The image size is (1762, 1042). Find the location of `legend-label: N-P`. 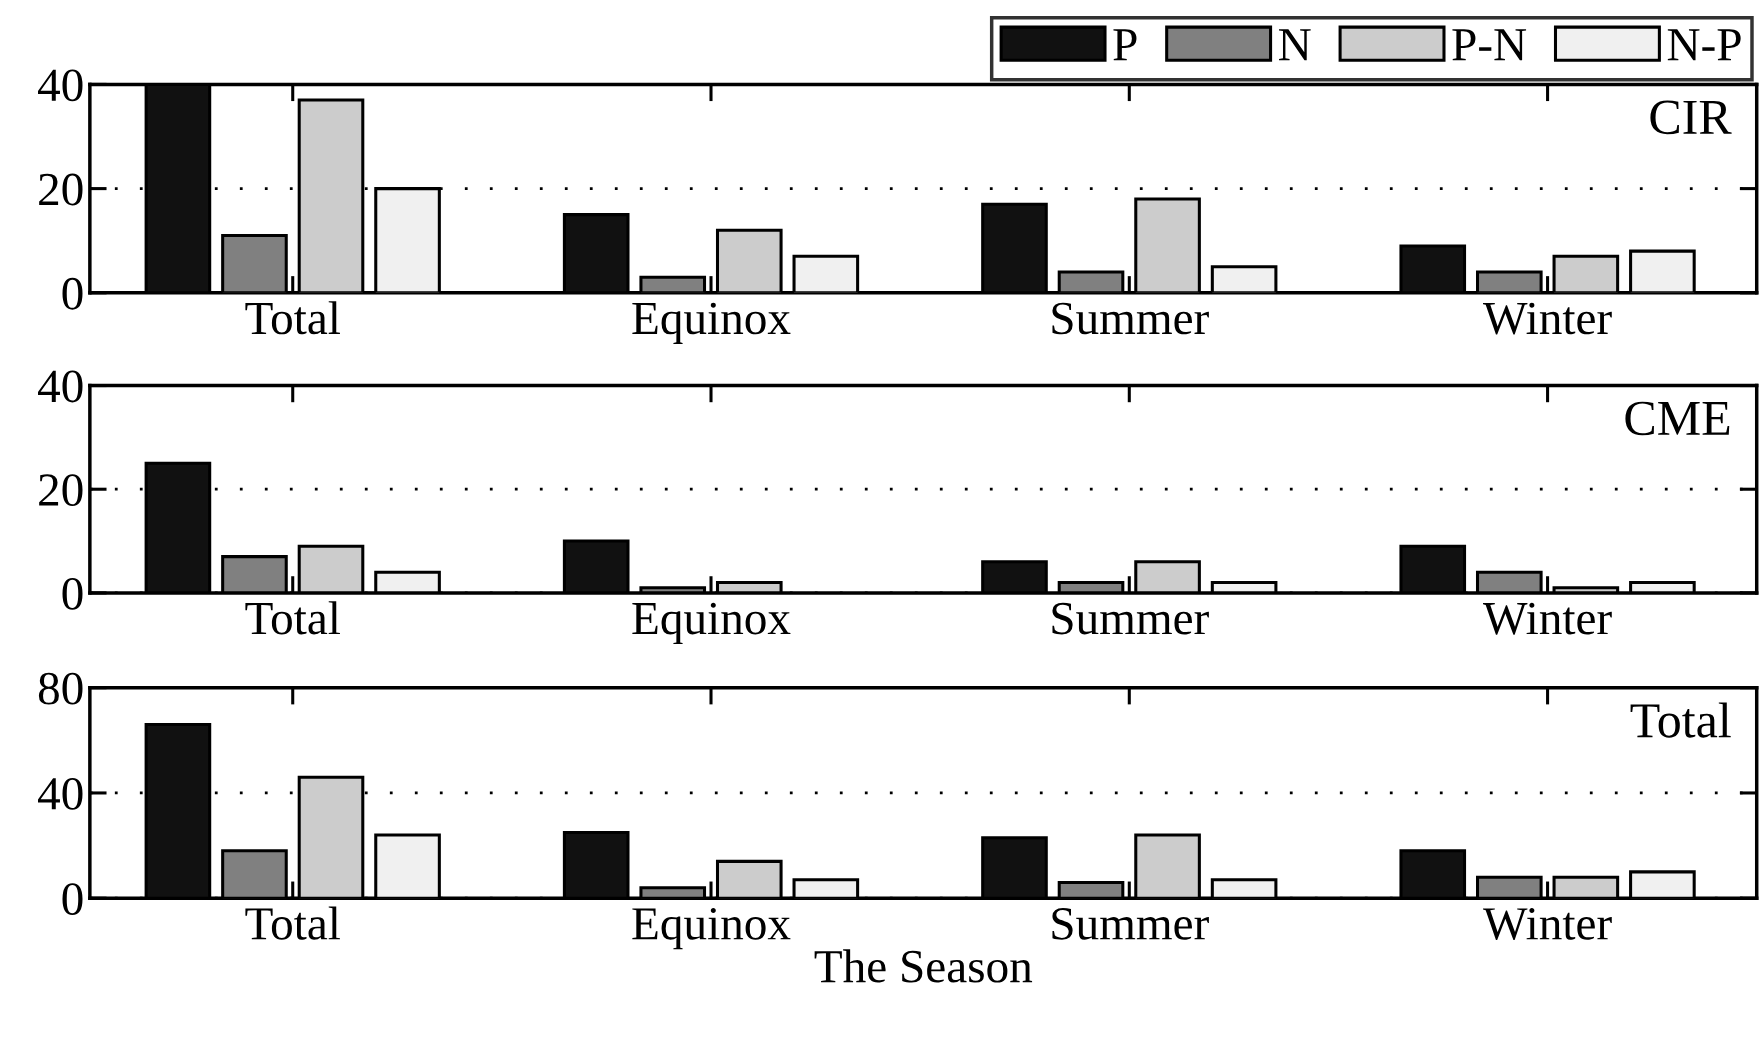

legend-label: N-P is located at coordinates (1704, 45).